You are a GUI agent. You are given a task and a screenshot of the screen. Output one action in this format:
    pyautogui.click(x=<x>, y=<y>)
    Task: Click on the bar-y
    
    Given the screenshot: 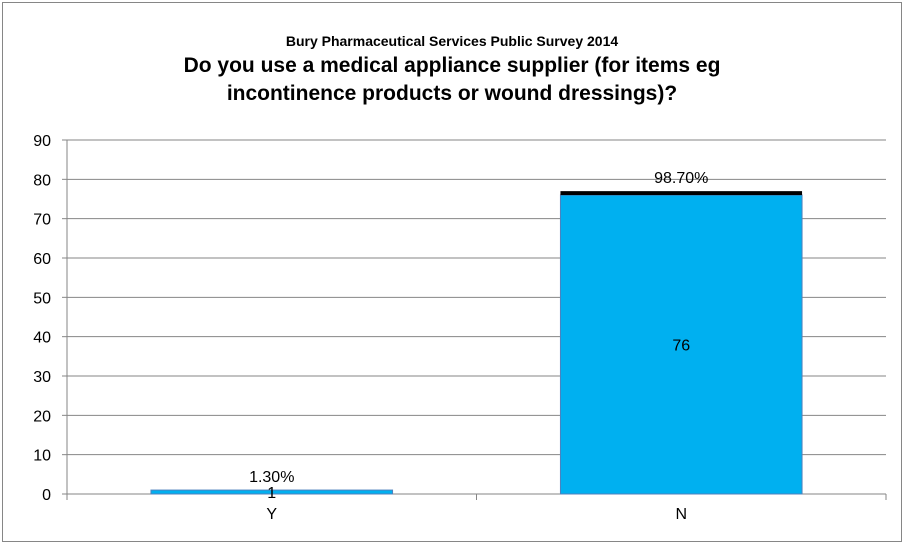 What is the action you would take?
    pyautogui.click(x=272, y=492)
    